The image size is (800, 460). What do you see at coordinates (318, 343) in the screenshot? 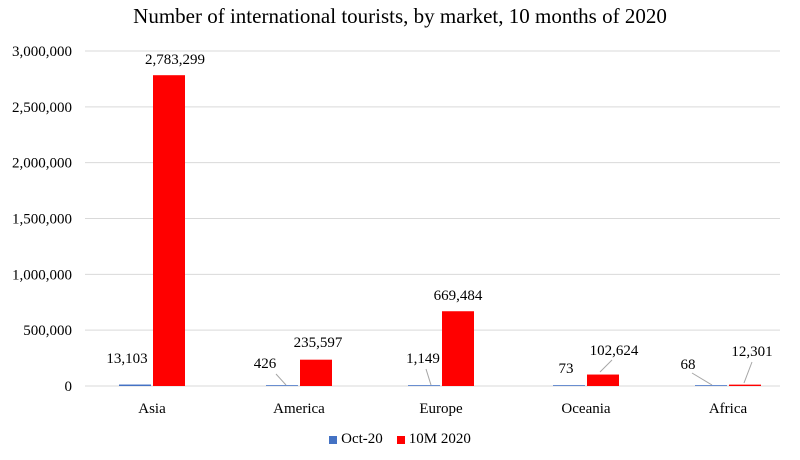
I see `data-label-10m-2020: 235,597` at bounding box center [318, 343].